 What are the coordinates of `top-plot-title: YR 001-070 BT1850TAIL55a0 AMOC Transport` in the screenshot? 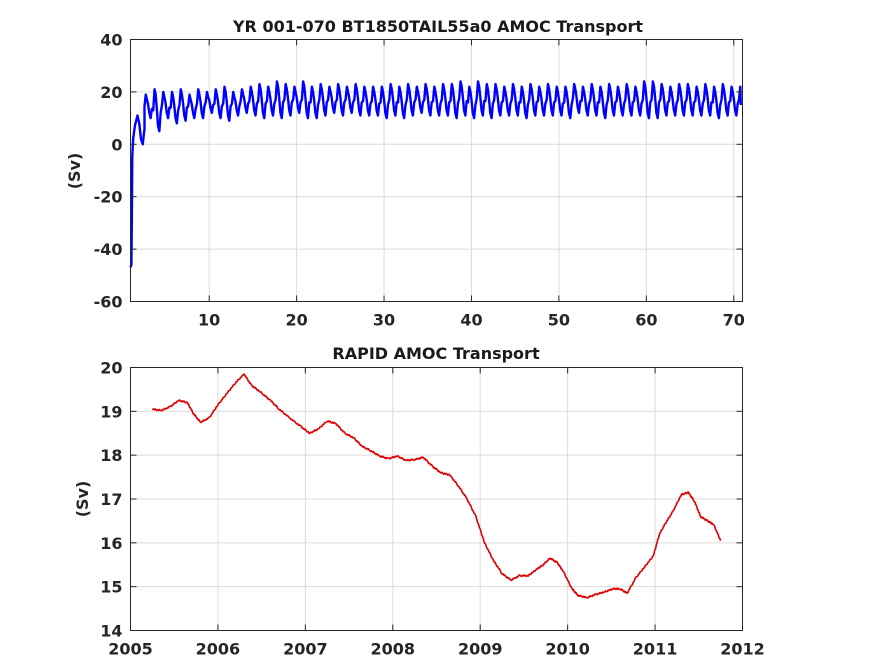 It's located at (437, 26).